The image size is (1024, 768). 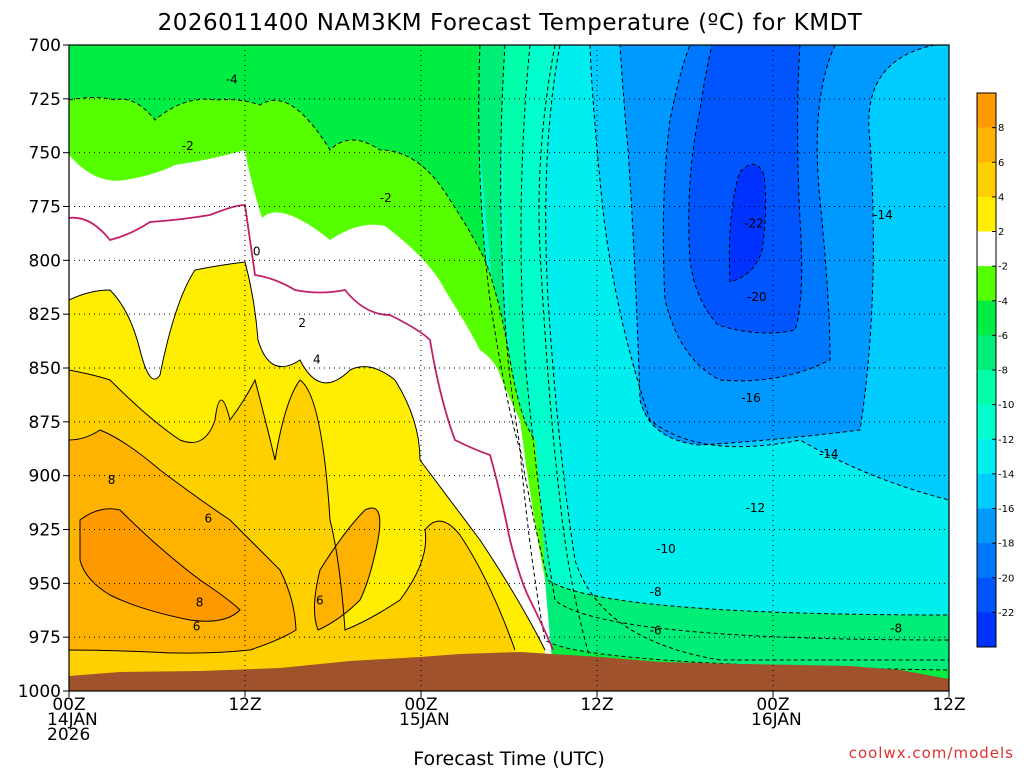 What do you see at coordinates (45, 477) in the screenshot?
I see `y-tick-label: 900` at bounding box center [45, 477].